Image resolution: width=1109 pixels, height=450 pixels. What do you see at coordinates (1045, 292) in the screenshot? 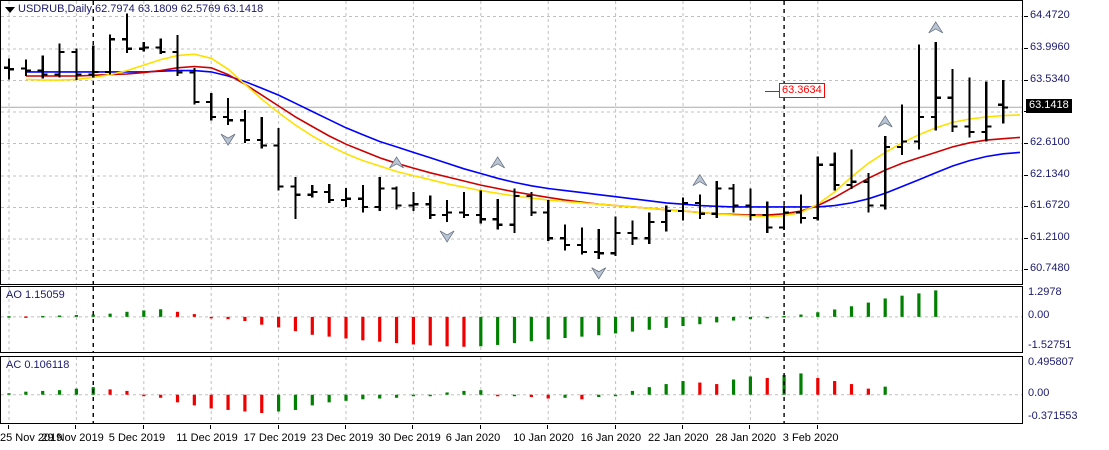
I see `axis-tick-label: 1.2978` at bounding box center [1045, 292].